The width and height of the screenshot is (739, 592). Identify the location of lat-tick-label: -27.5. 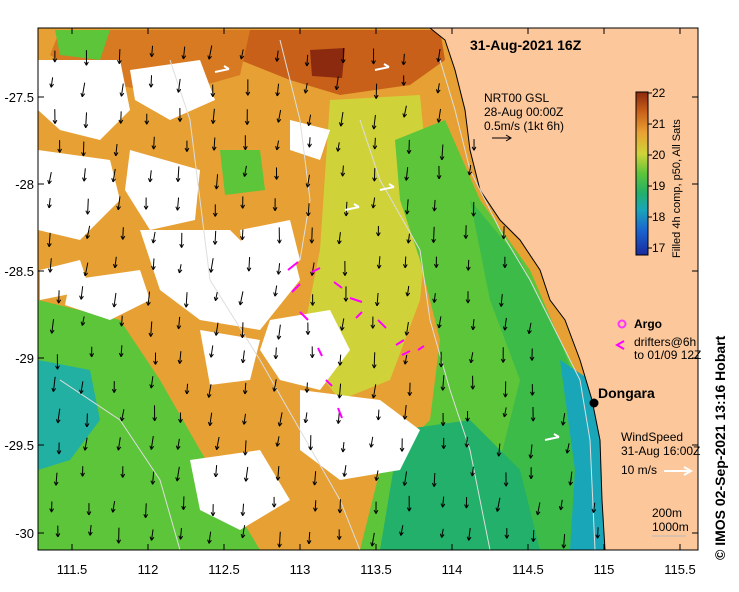
(19, 97).